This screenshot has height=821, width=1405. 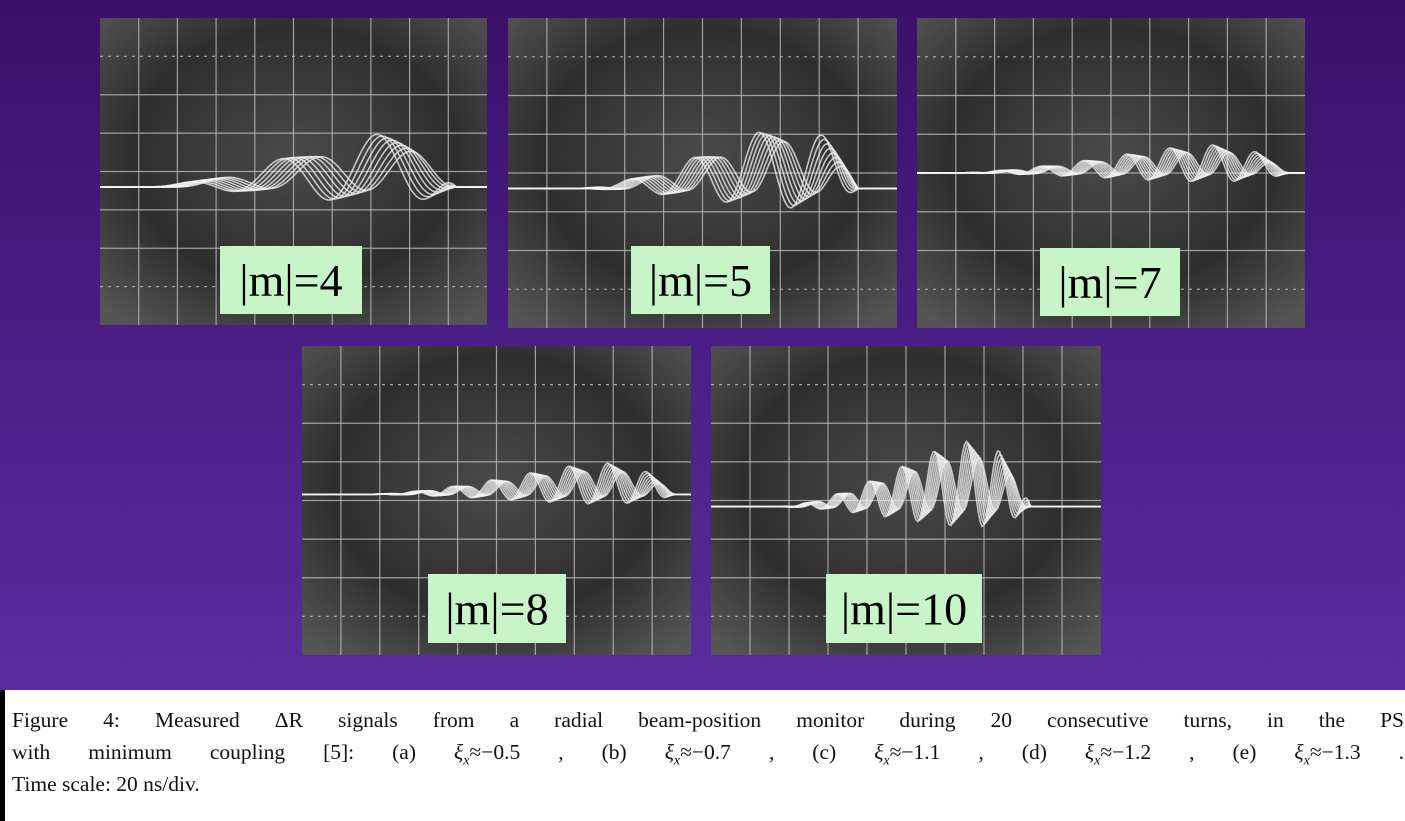 I want to click on scope-panel: |m|=5, so click(x=702, y=173).